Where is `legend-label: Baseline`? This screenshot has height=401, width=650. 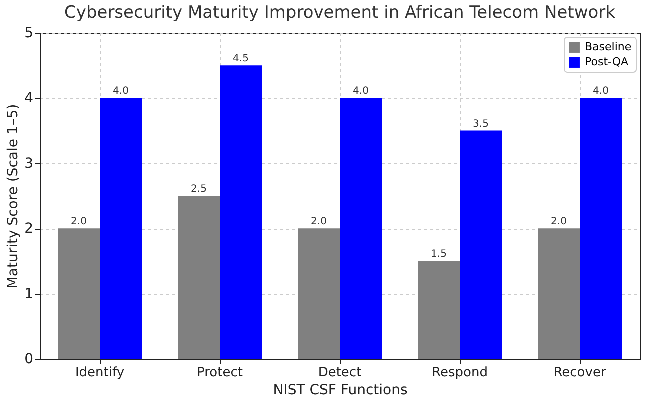 legend-label: Baseline is located at coordinates (608, 47).